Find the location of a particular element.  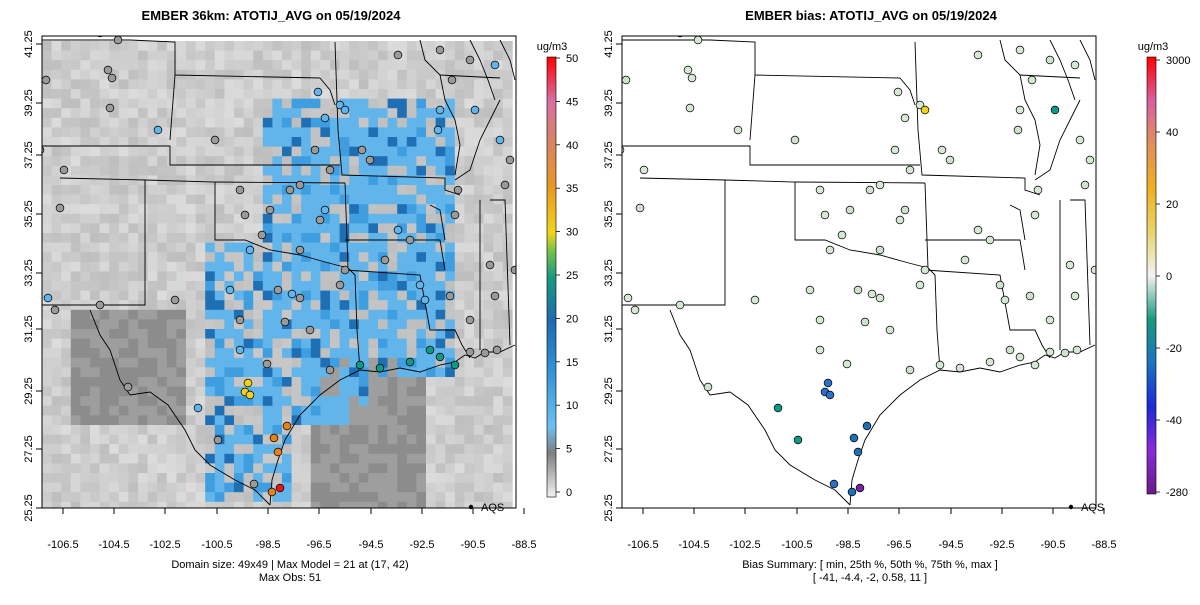

colorbar-tick-label: 0 is located at coordinates (569, 493).